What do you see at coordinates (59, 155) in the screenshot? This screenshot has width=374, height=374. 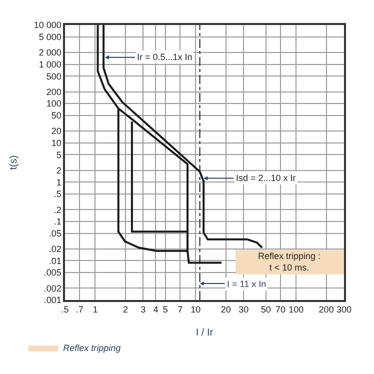 I see `y-tick-label: 5` at bounding box center [59, 155].